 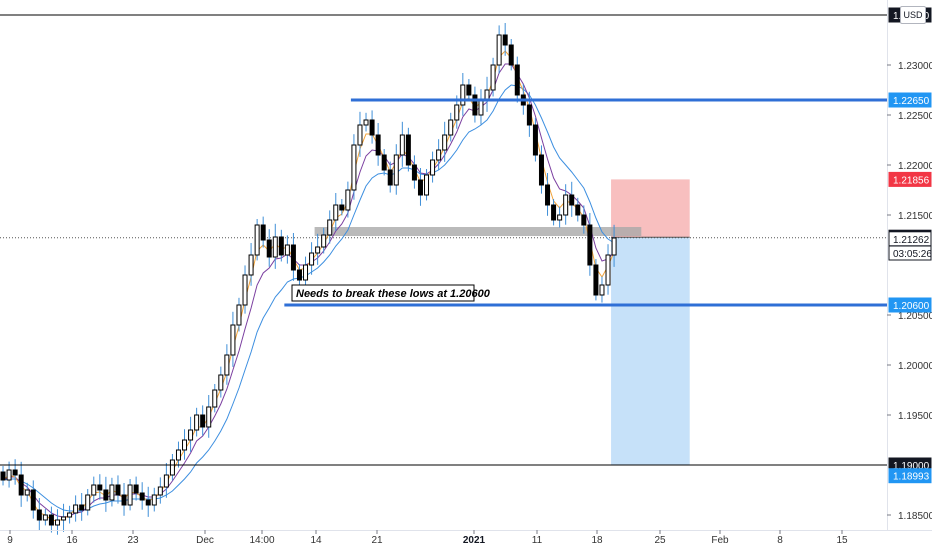 What do you see at coordinates (474, 540) in the screenshot?
I see `x-tick-label: 2021` at bounding box center [474, 540].